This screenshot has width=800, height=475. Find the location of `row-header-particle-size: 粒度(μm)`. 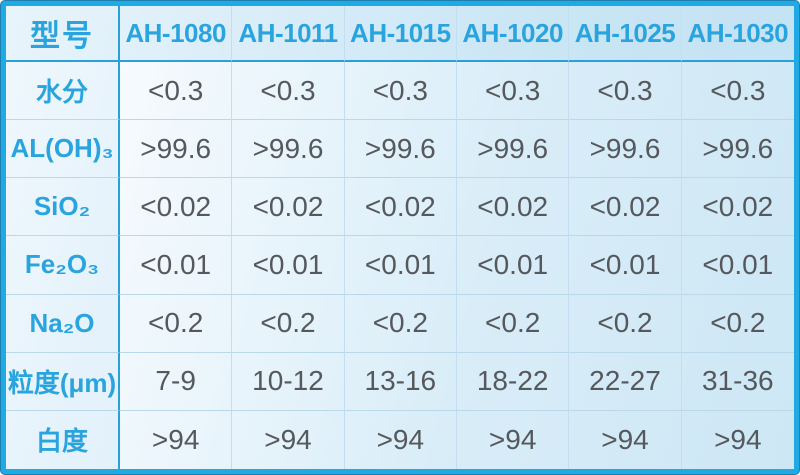

row-header-particle-size: 粒度(μm) is located at coordinates (63, 381).